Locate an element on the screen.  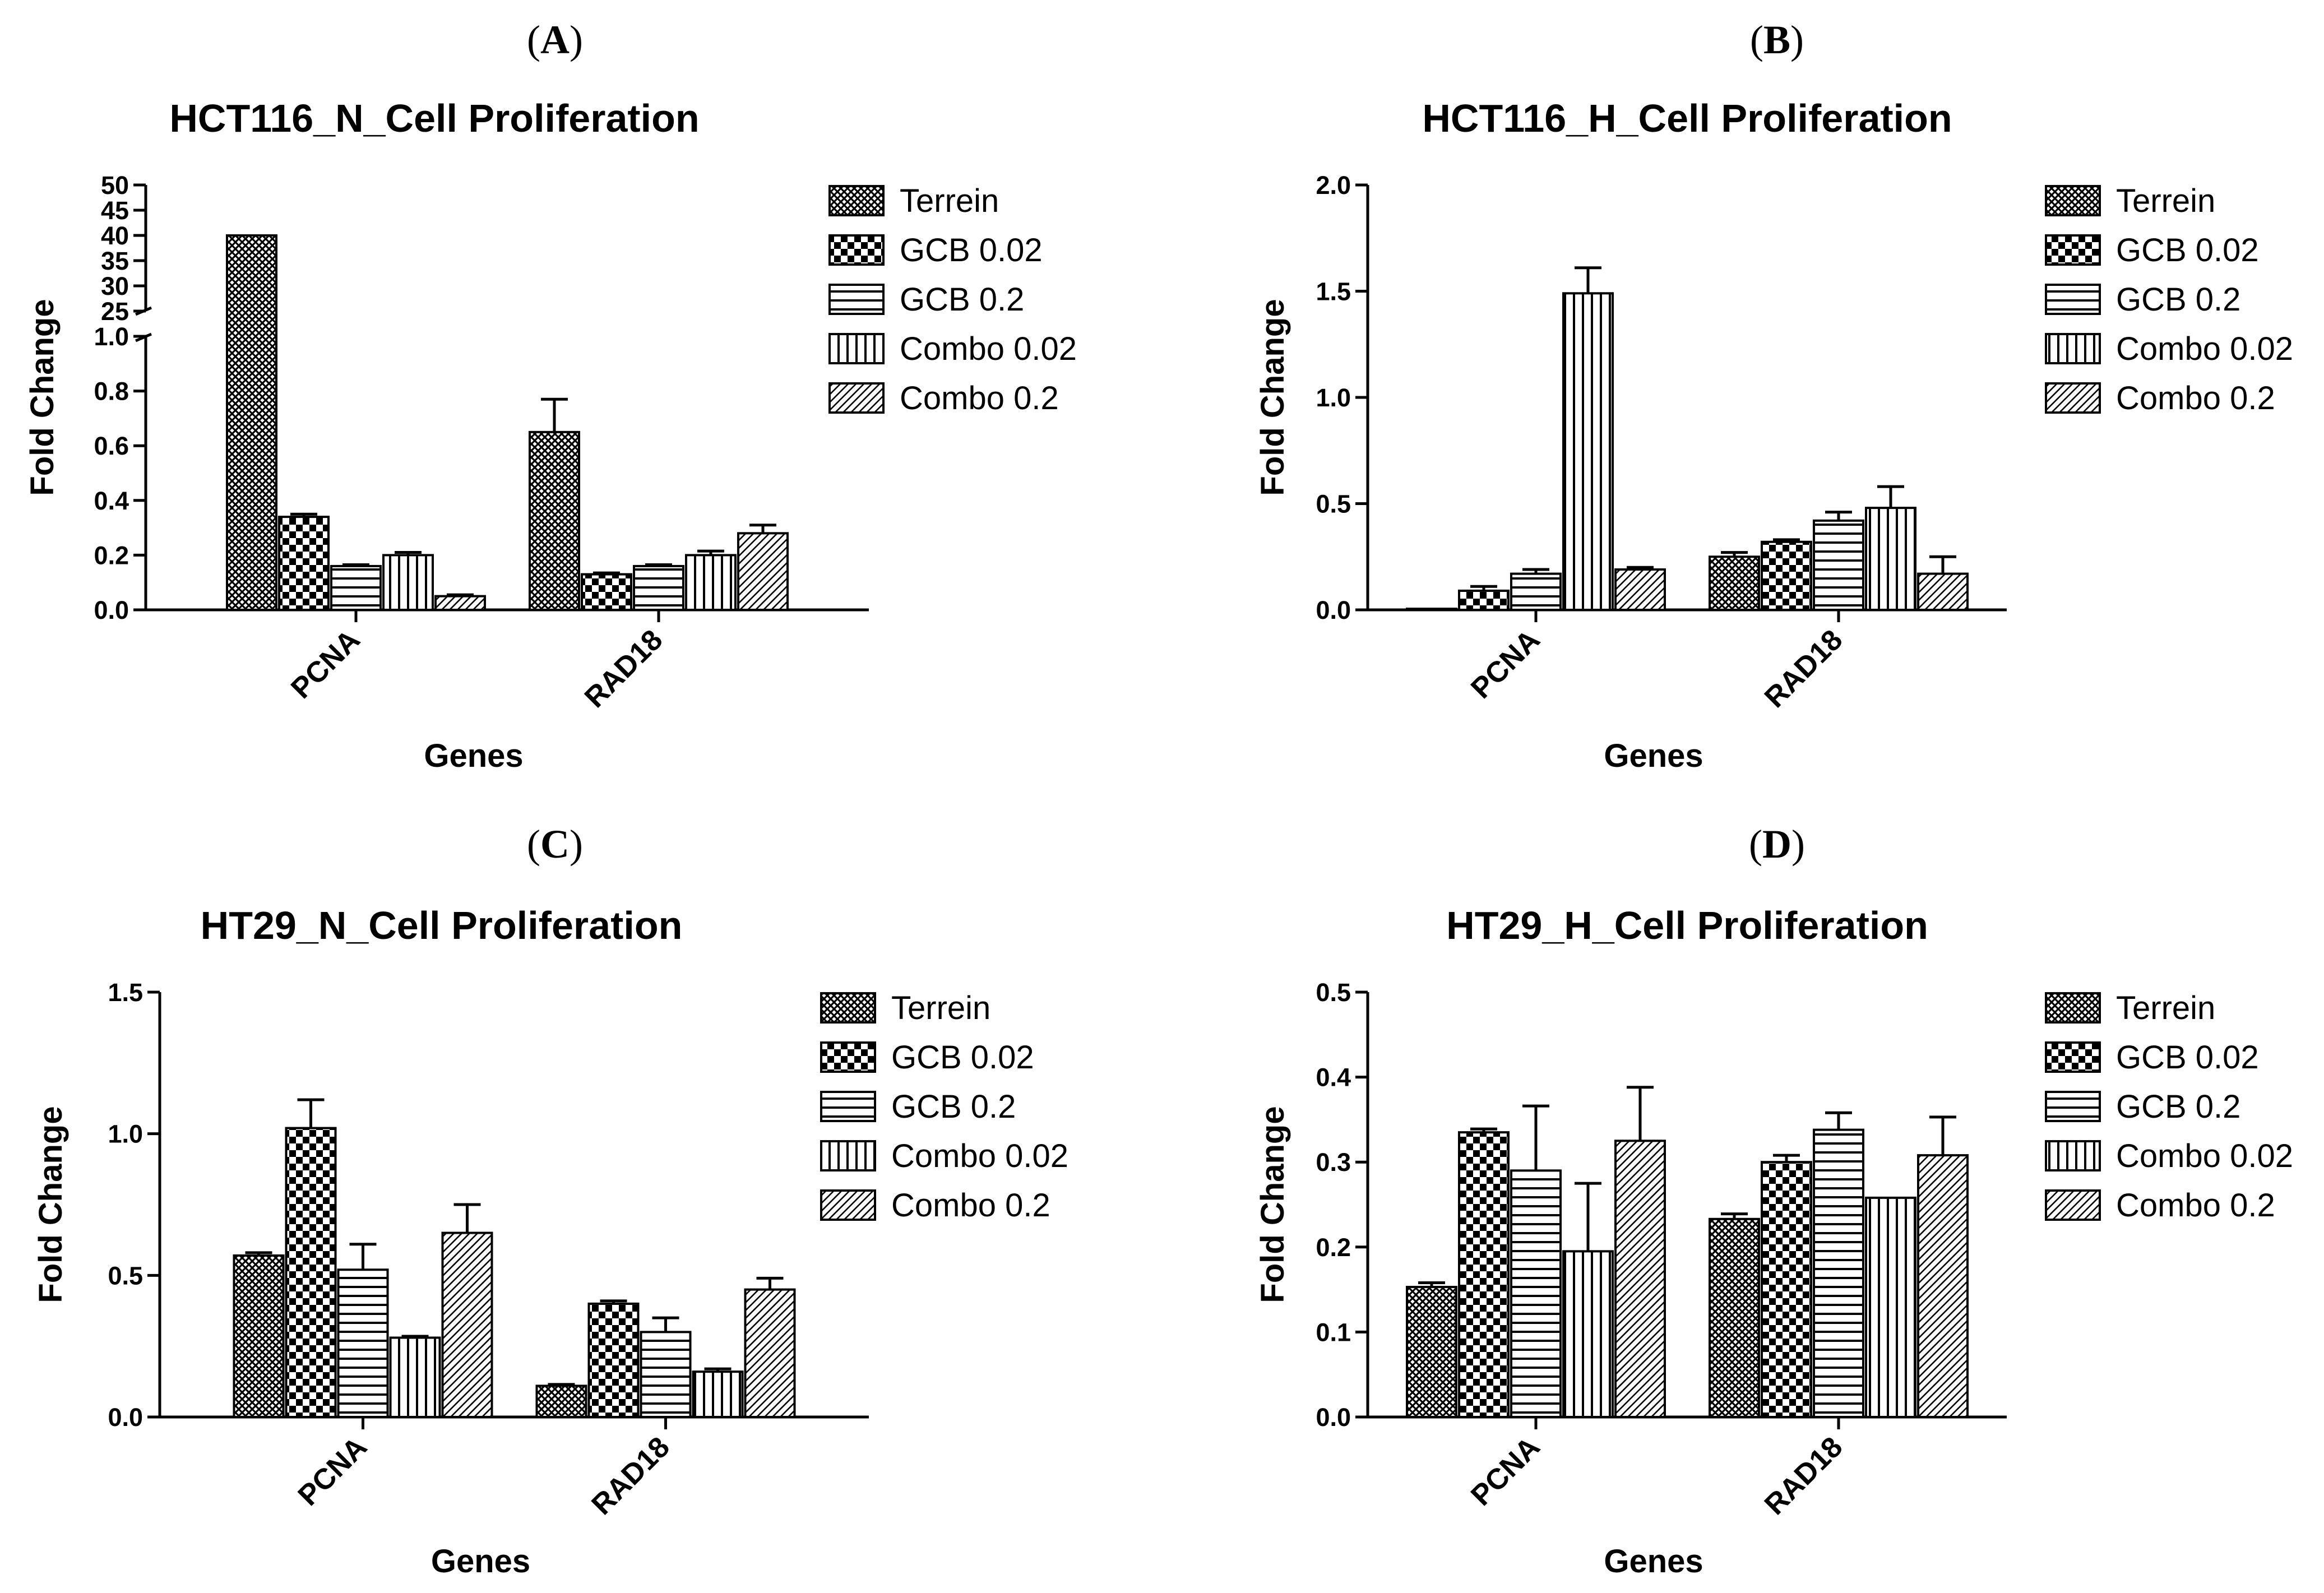
y-tick-label: 1.5 is located at coordinates (1333, 291).